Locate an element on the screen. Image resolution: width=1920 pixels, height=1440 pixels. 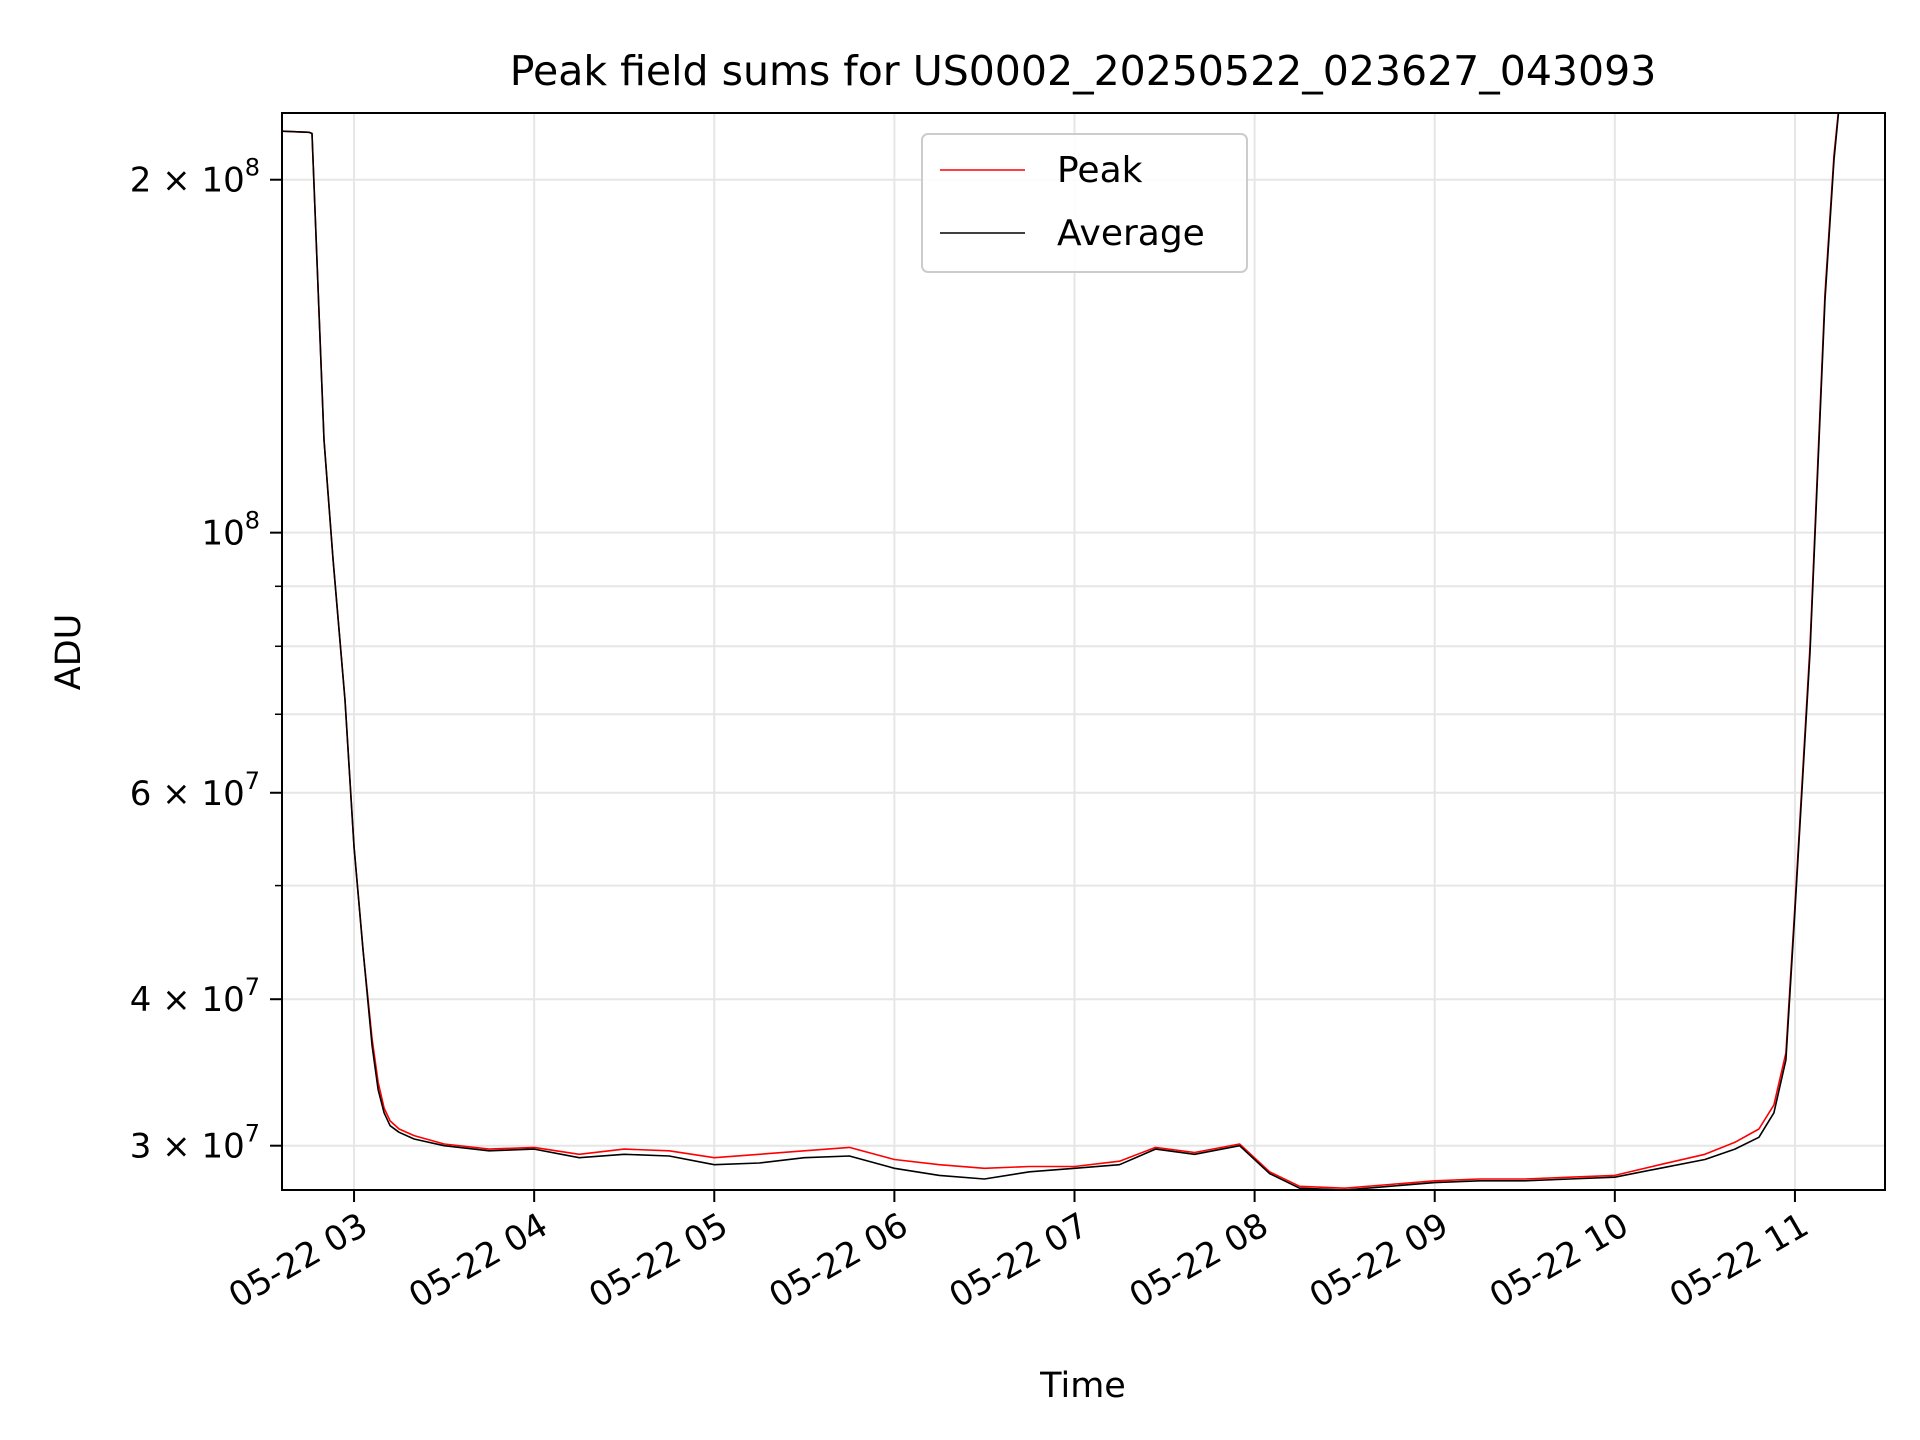
y-tick-coef: 6 is located at coordinates (141, 794).